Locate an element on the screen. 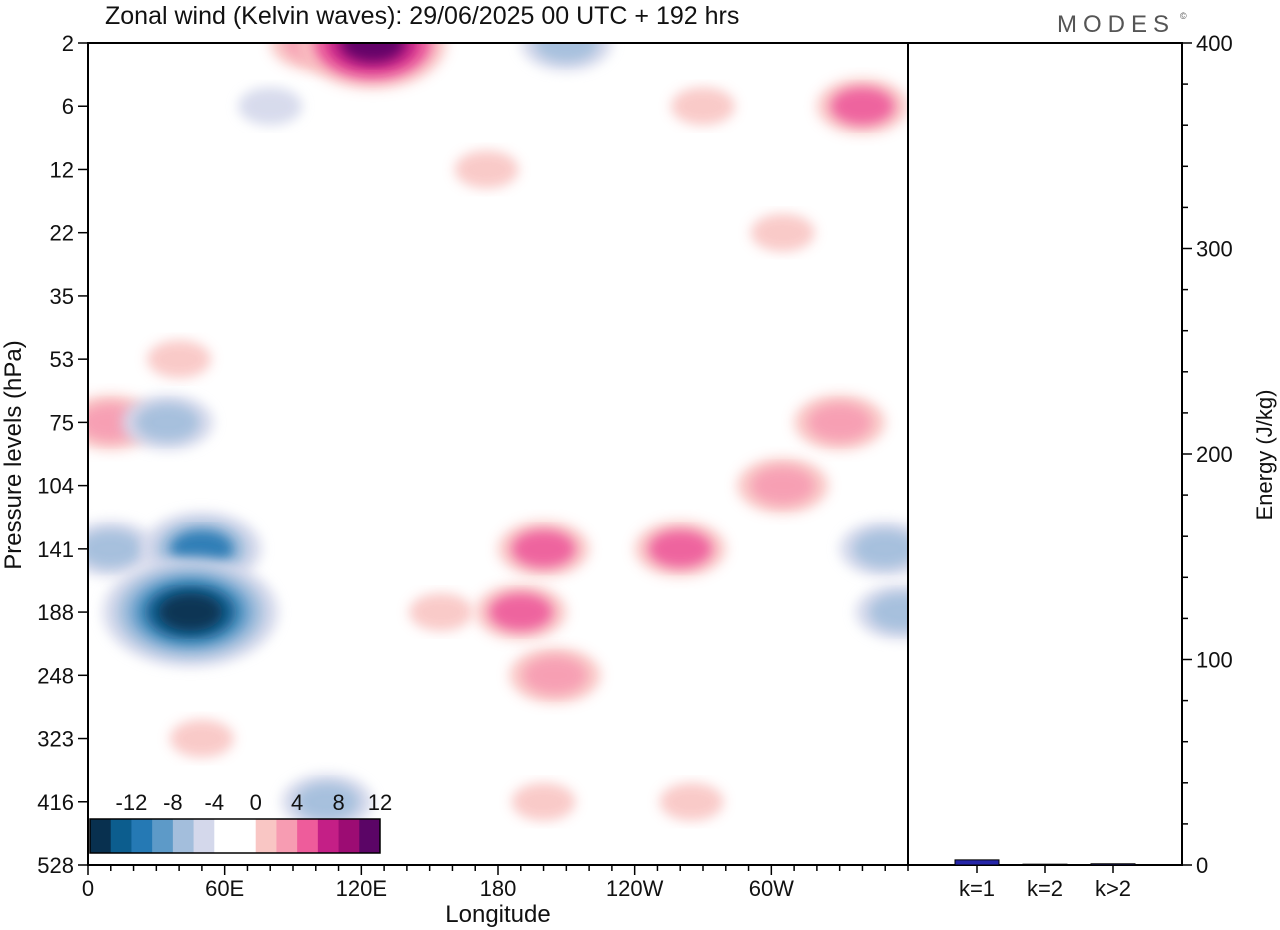  colorbar-label: 4 is located at coordinates (297, 802).